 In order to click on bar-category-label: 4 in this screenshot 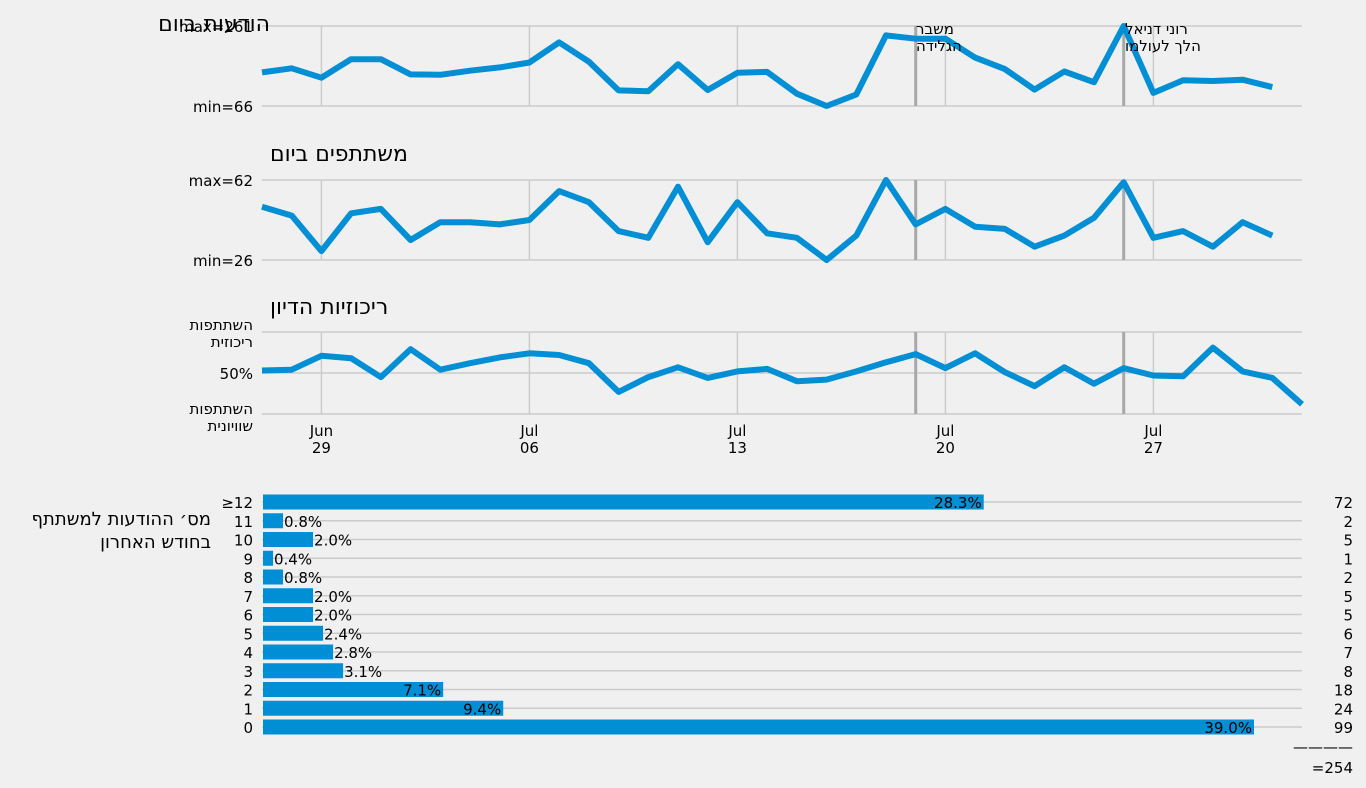, I will do `click(248, 653)`.